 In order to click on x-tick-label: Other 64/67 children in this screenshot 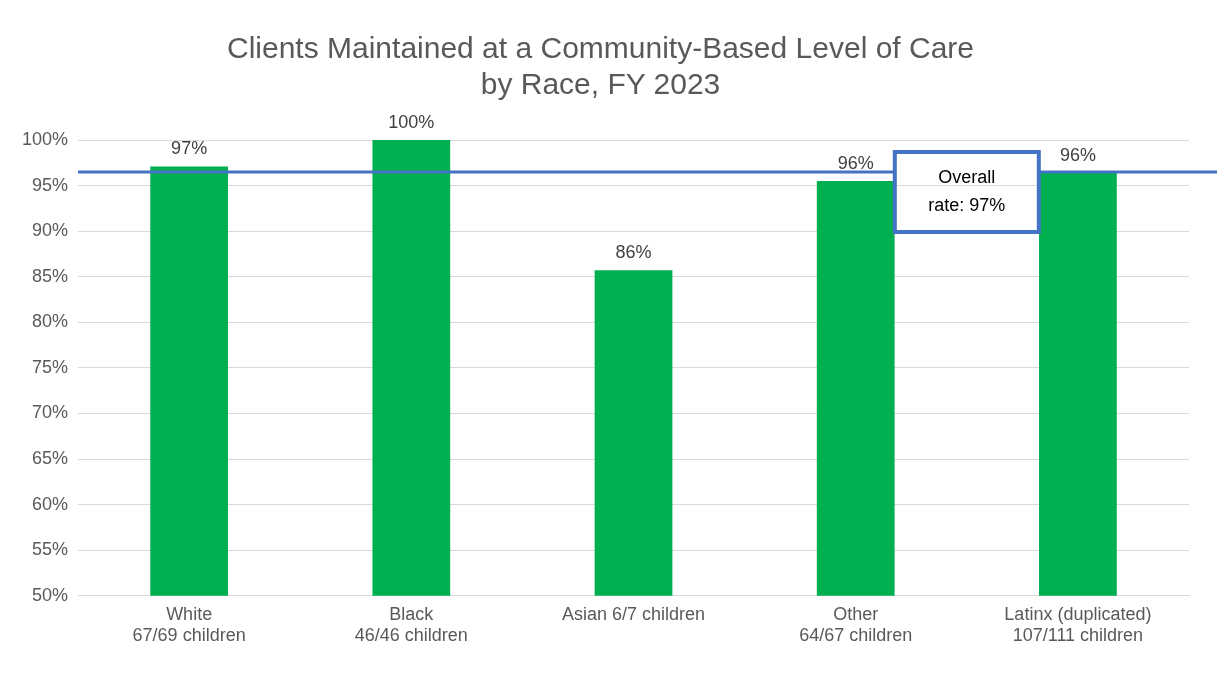, I will do `click(856, 624)`.